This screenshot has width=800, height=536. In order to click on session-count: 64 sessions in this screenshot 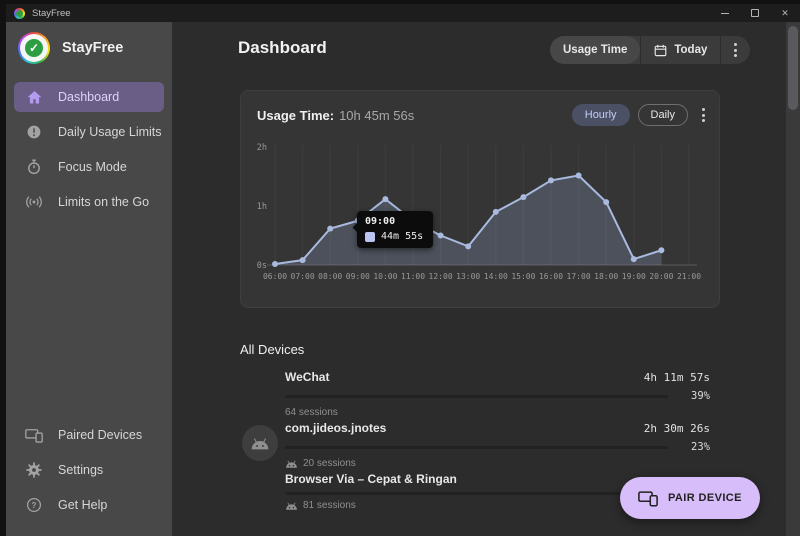, I will do `click(311, 412)`.